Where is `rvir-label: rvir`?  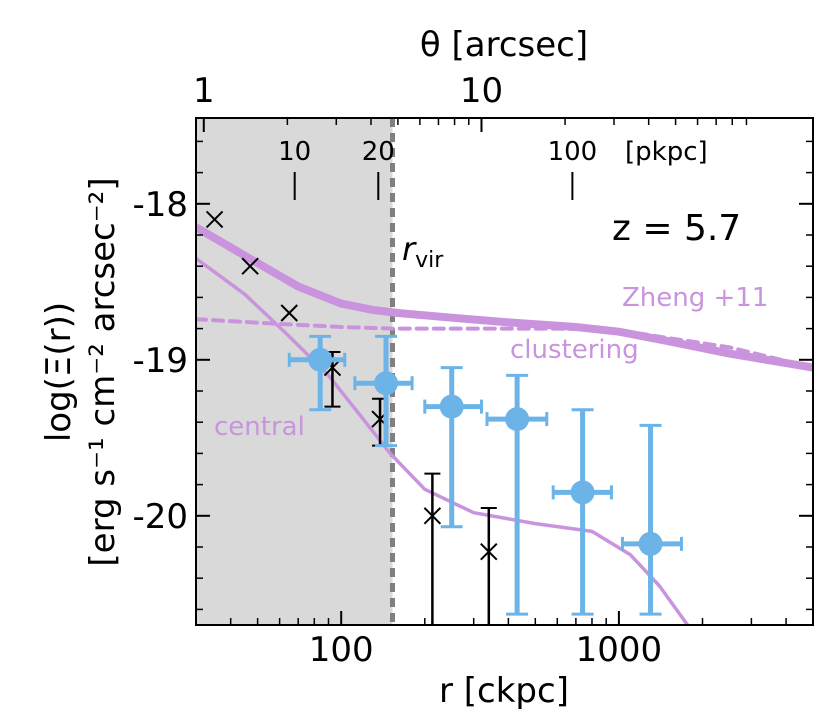 rvir-label: rvir is located at coordinates (423, 251).